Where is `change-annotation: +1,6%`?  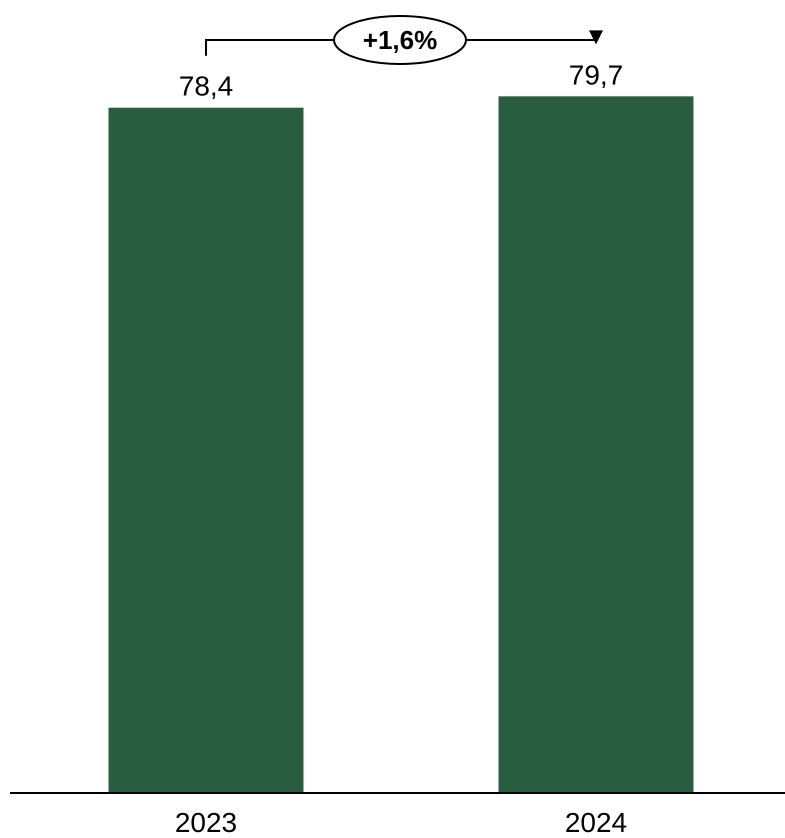 change-annotation: +1,6% is located at coordinates (404, 40).